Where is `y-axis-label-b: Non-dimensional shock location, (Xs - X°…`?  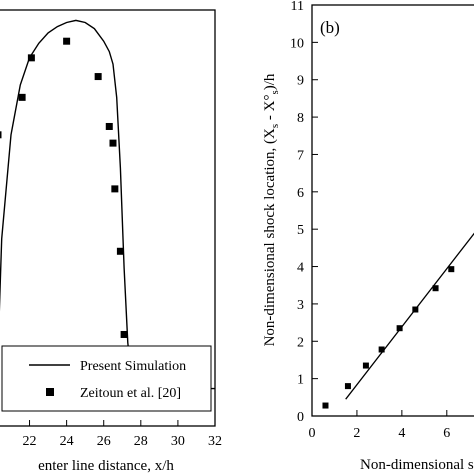
y-axis-label-b: Non-dimensional shock location, (Xs - X°… is located at coordinates (271, 209).